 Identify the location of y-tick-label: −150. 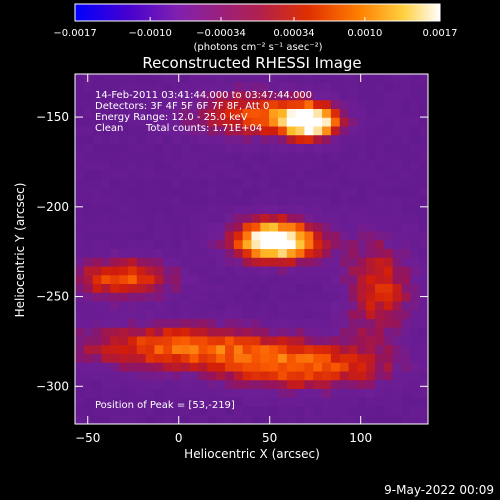
(52, 117).